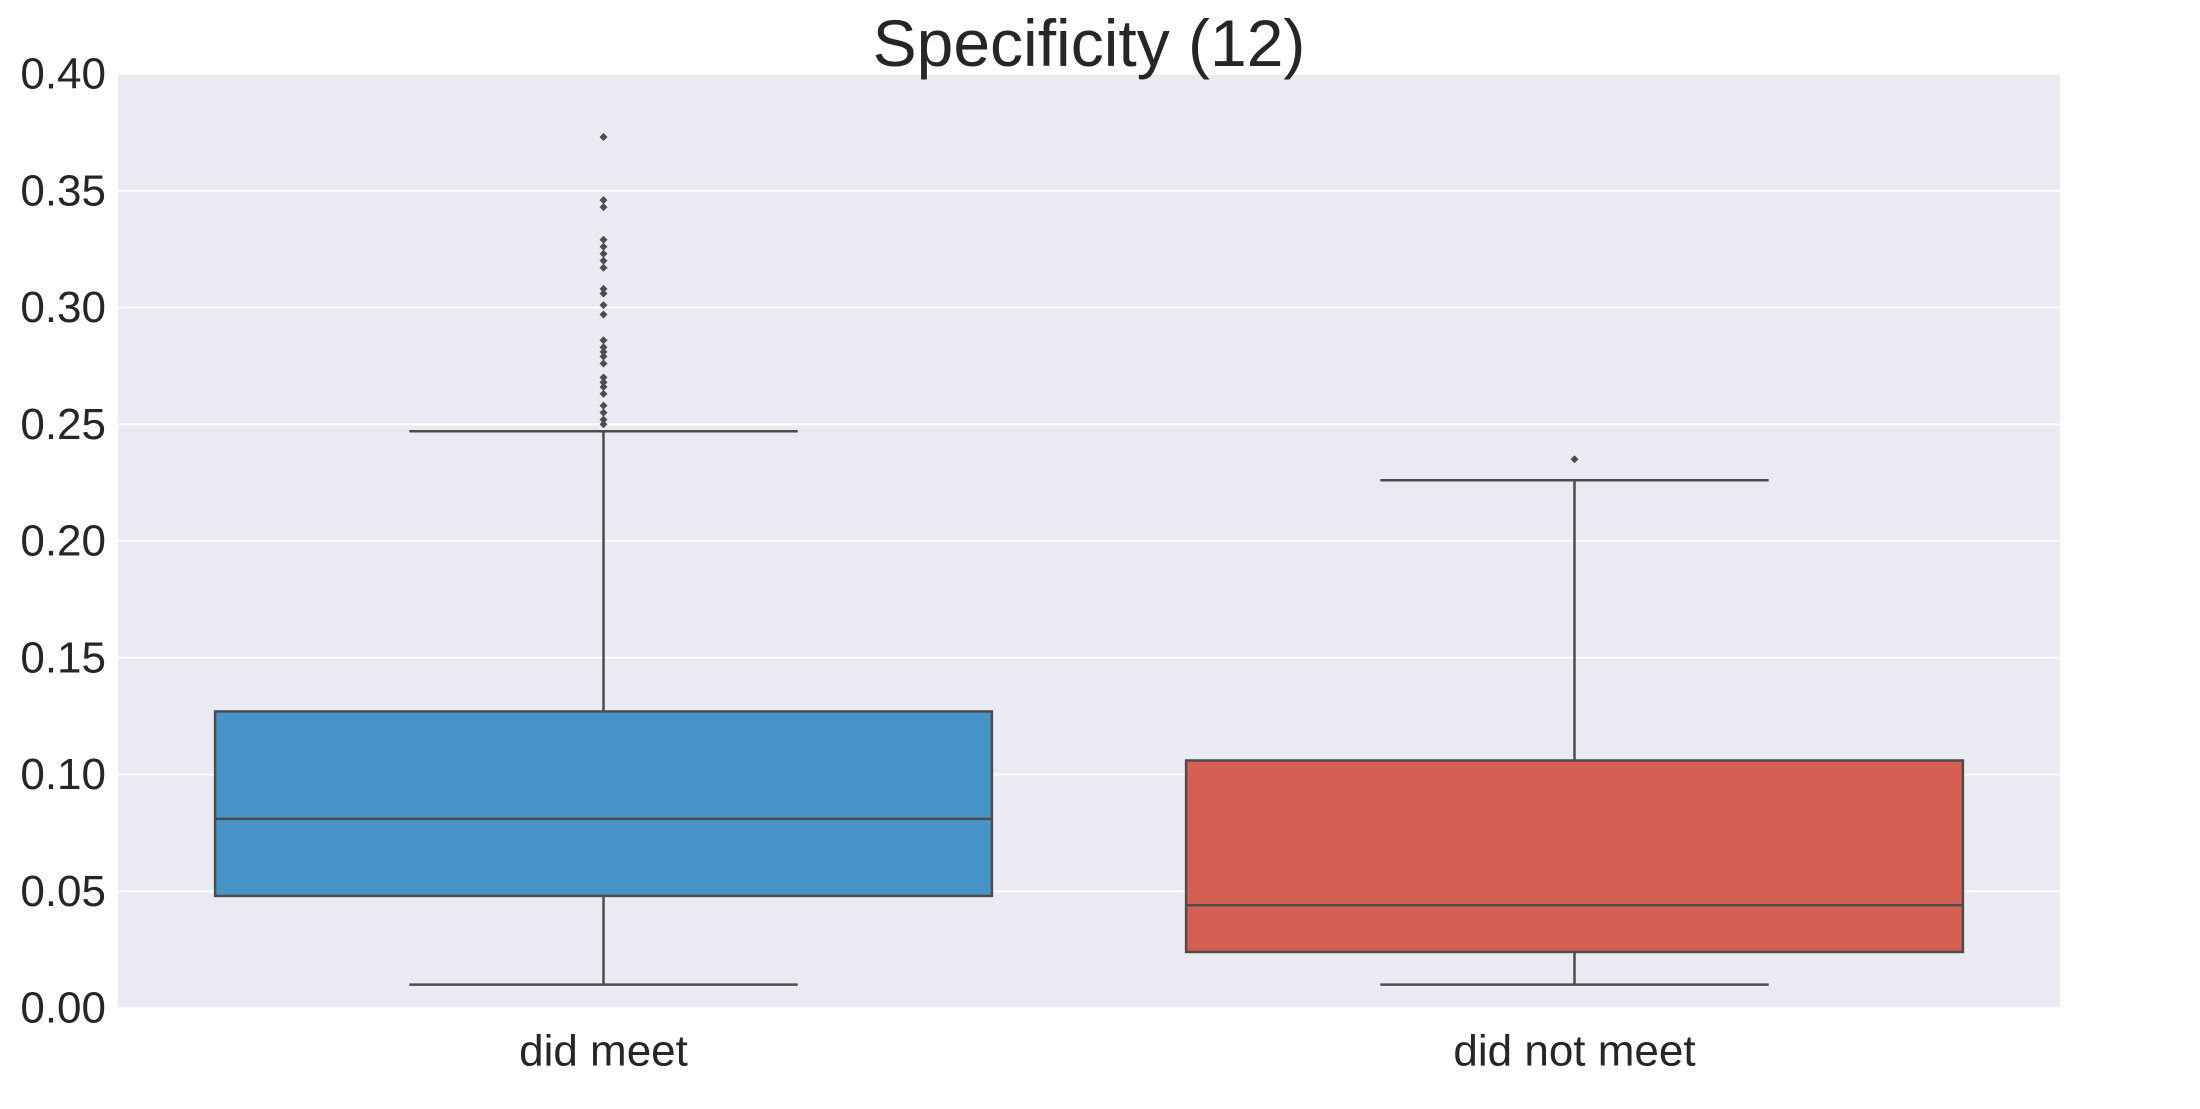 Image resolution: width=2200 pixels, height=1109 pixels. Describe the element at coordinates (1089, 43) in the screenshot. I see `chart-title: Specificity (12)` at that location.